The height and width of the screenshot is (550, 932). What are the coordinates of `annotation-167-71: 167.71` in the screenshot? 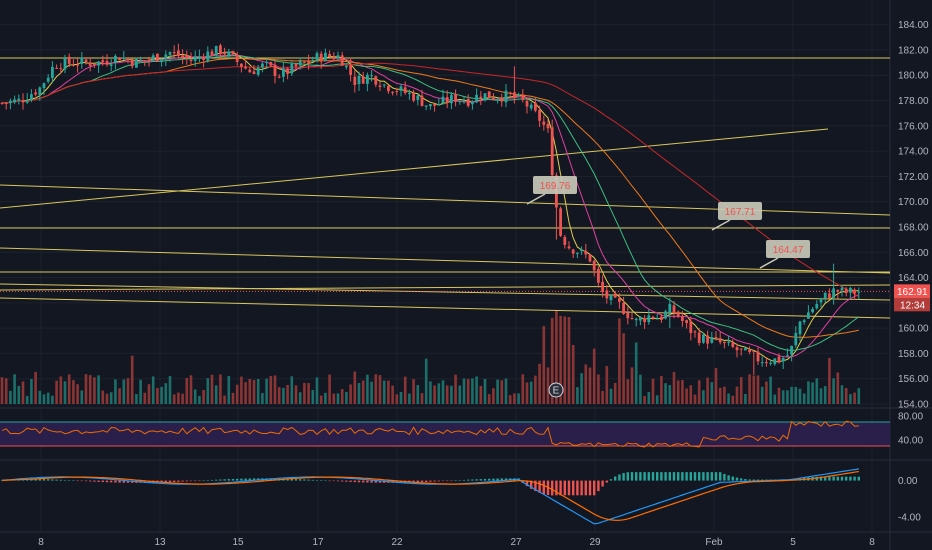 It's located at (736, 216).